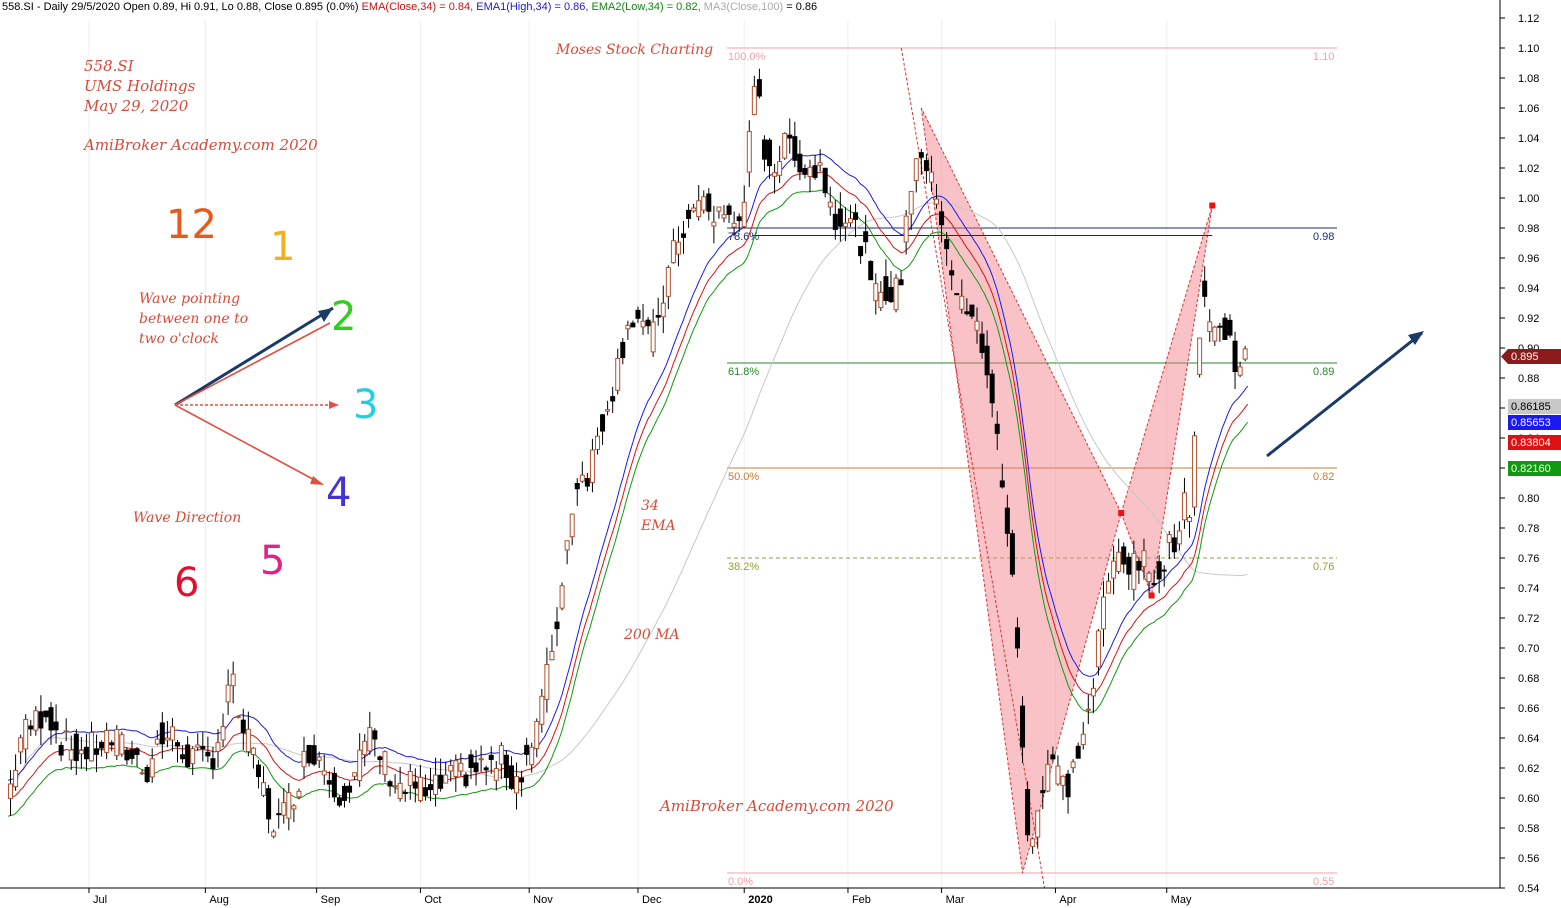  What do you see at coordinates (1528, 289) in the screenshot?
I see `y-tick-label: 0.94` at bounding box center [1528, 289].